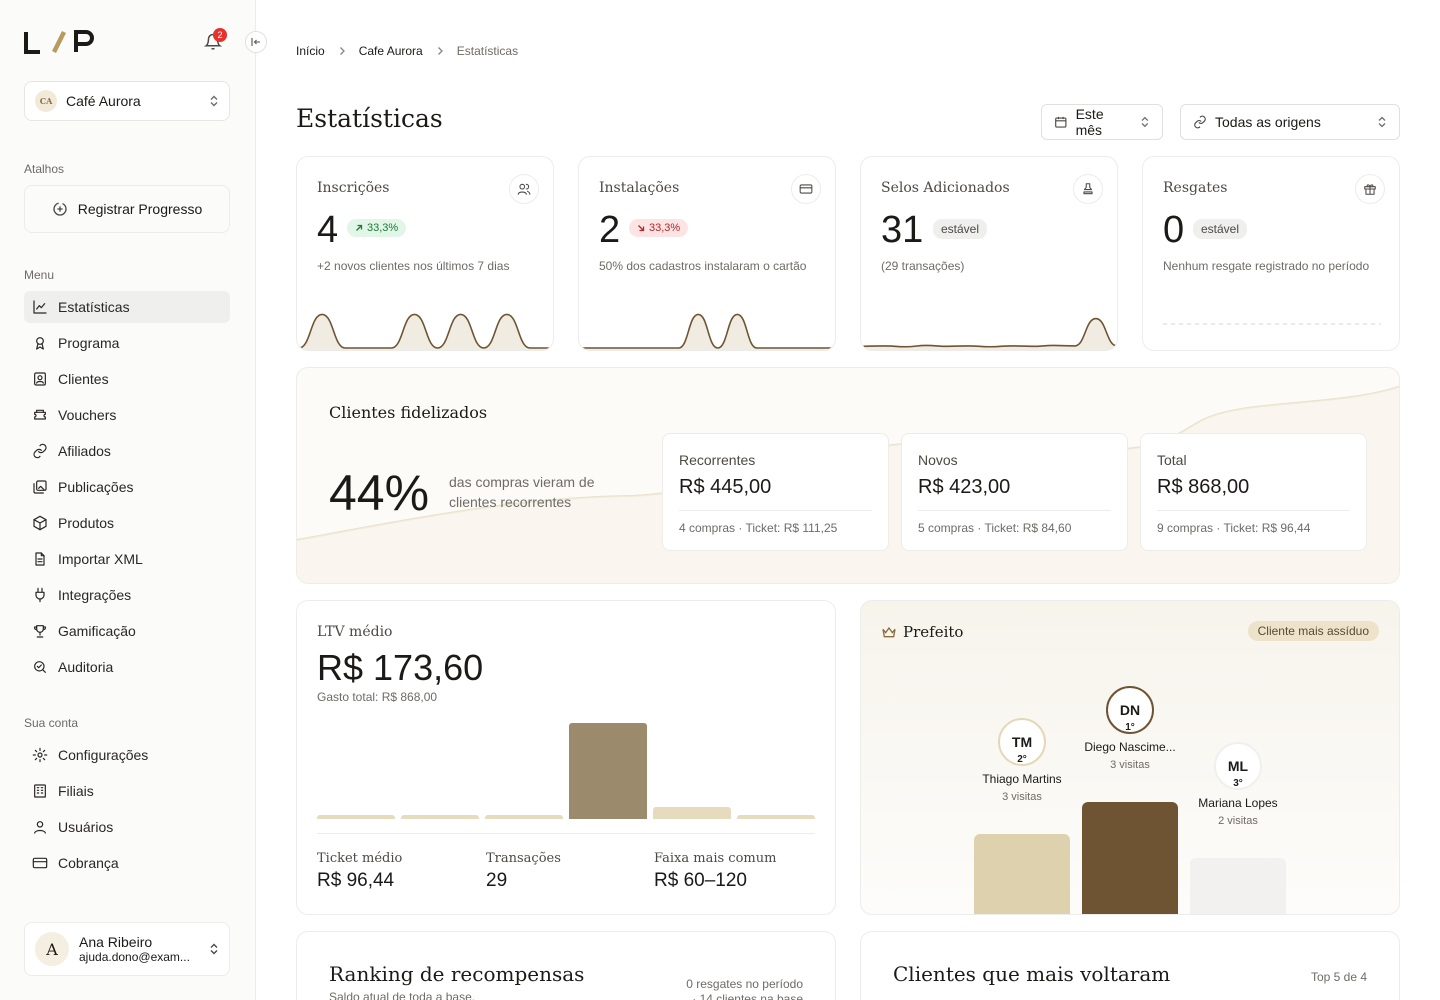  What do you see at coordinates (40, 631) in the screenshot?
I see `trophy-icon` at bounding box center [40, 631].